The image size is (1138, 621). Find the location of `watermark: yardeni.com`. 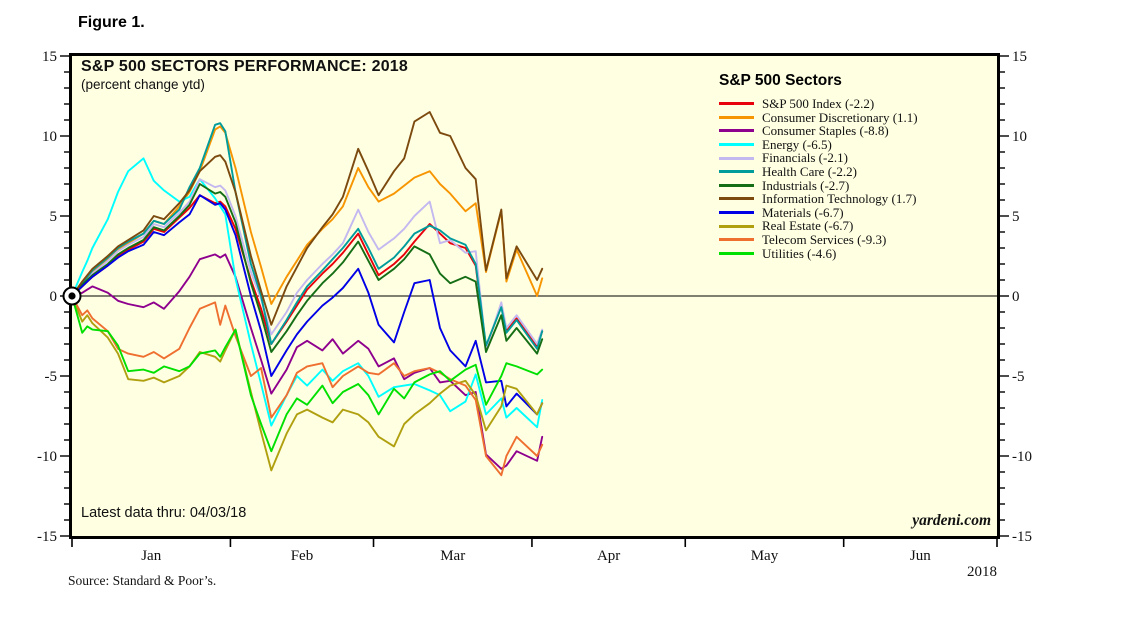

watermark: yardeni.com is located at coordinates (951, 520).